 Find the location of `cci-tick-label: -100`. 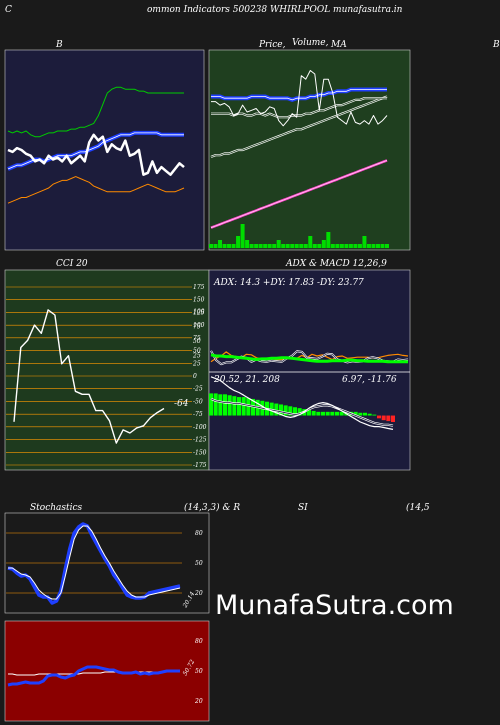

cci-tick-label: -100 is located at coordinates (200, 427).